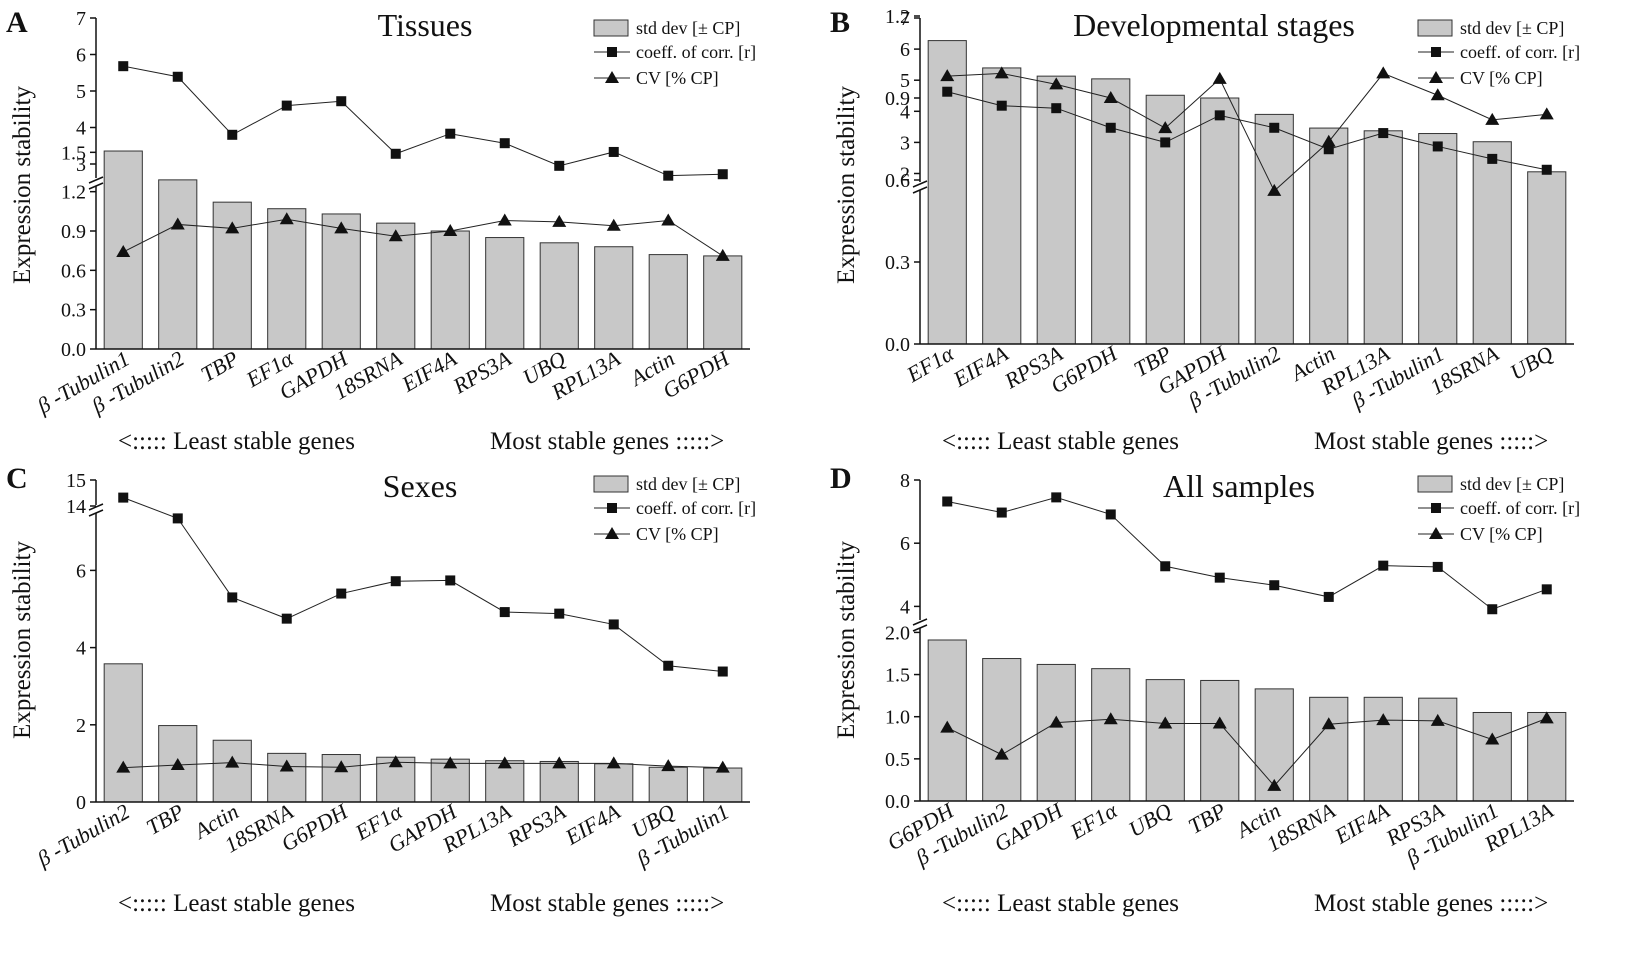 The width and height of the screenshot is (1645, 962). I want to click on y-tick-label: 1.2, so click(897, 17).